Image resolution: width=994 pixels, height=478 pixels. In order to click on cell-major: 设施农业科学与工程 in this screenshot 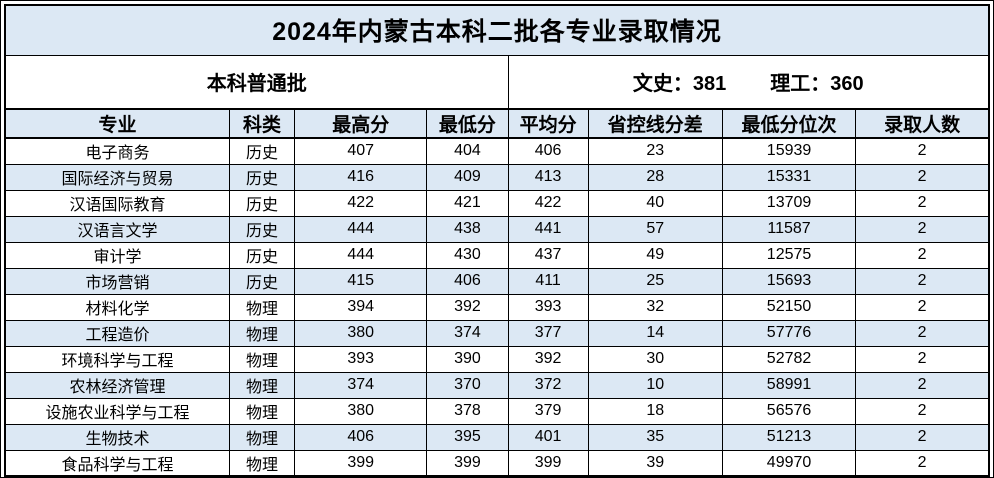, I will do `click(117, 411)`.